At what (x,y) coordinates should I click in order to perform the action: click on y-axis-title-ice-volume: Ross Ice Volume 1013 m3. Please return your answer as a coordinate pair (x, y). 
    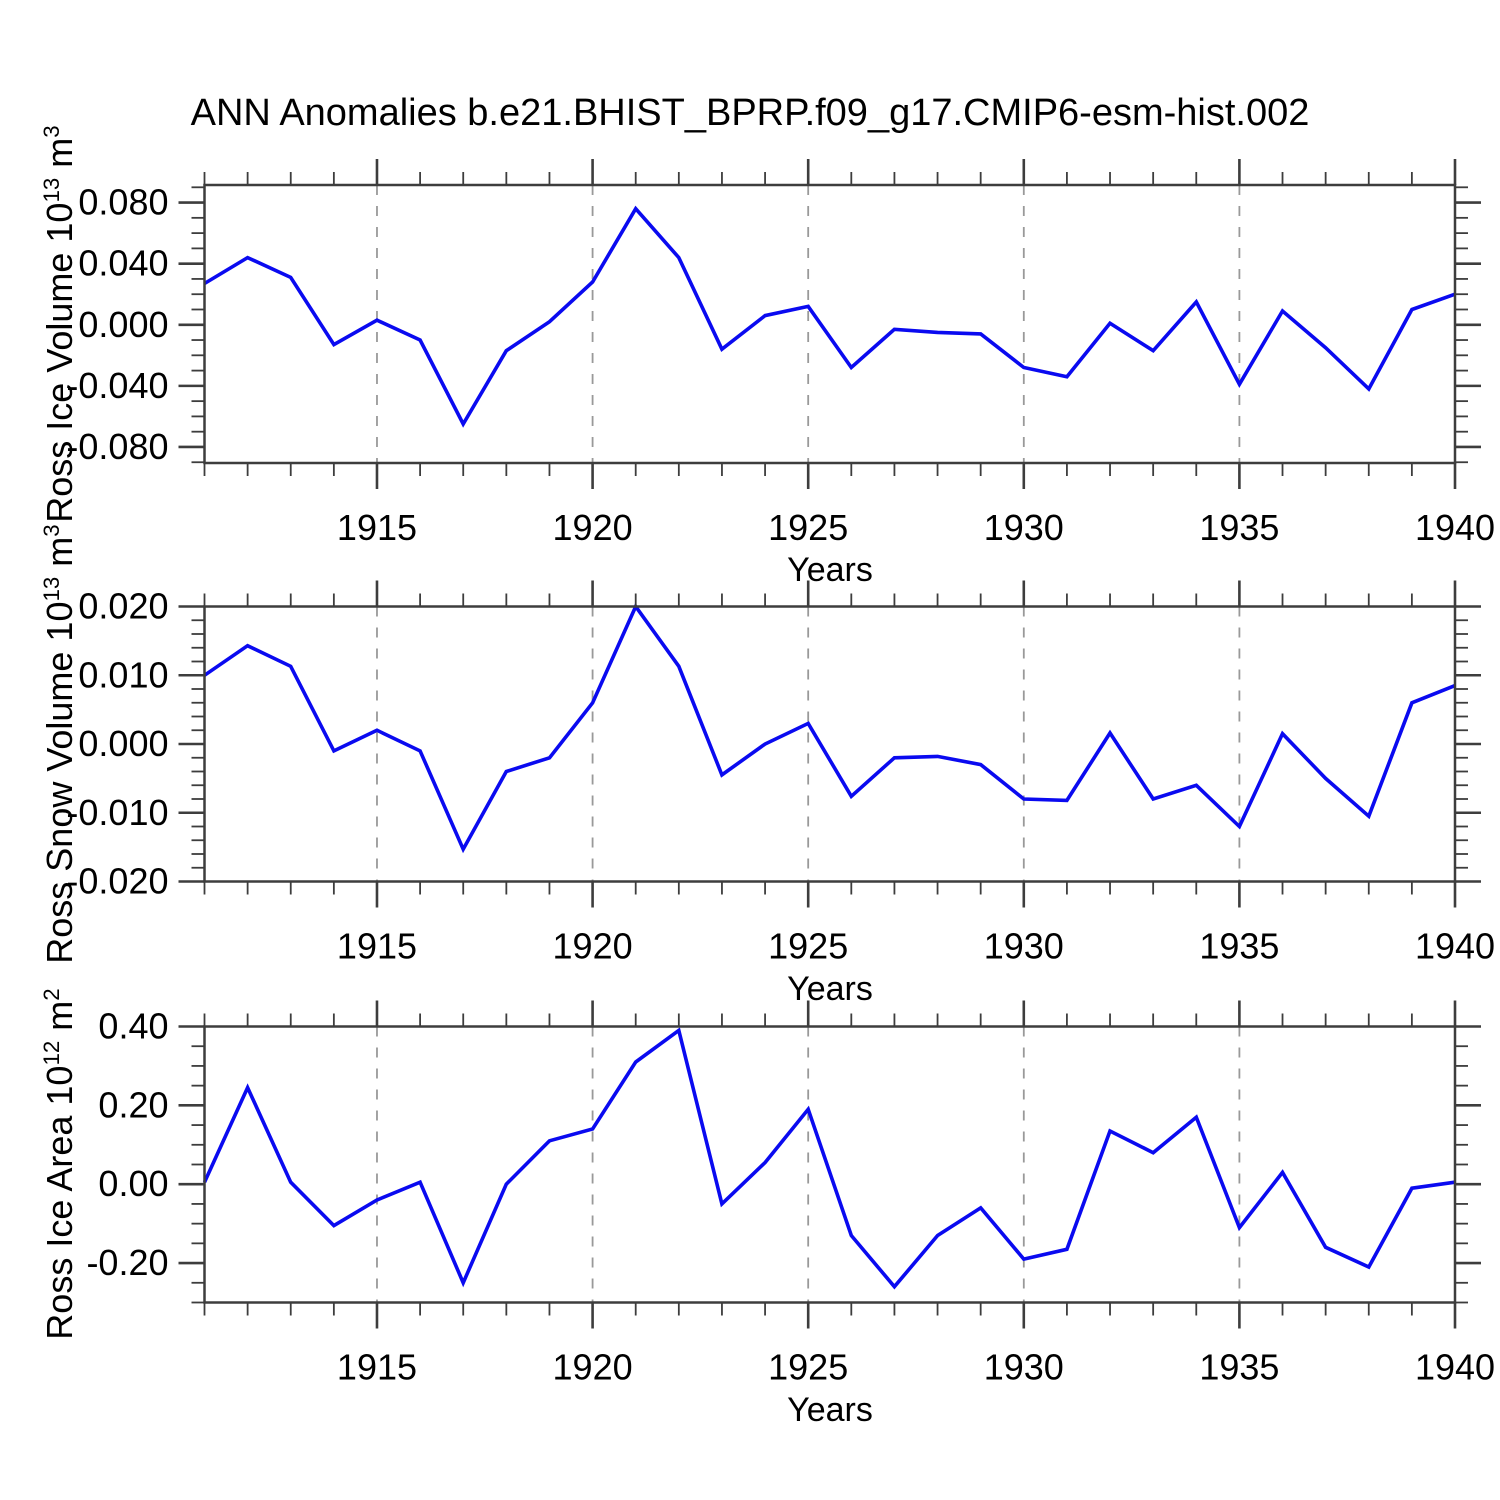
    Looking at the image, I should click on (54, 324).